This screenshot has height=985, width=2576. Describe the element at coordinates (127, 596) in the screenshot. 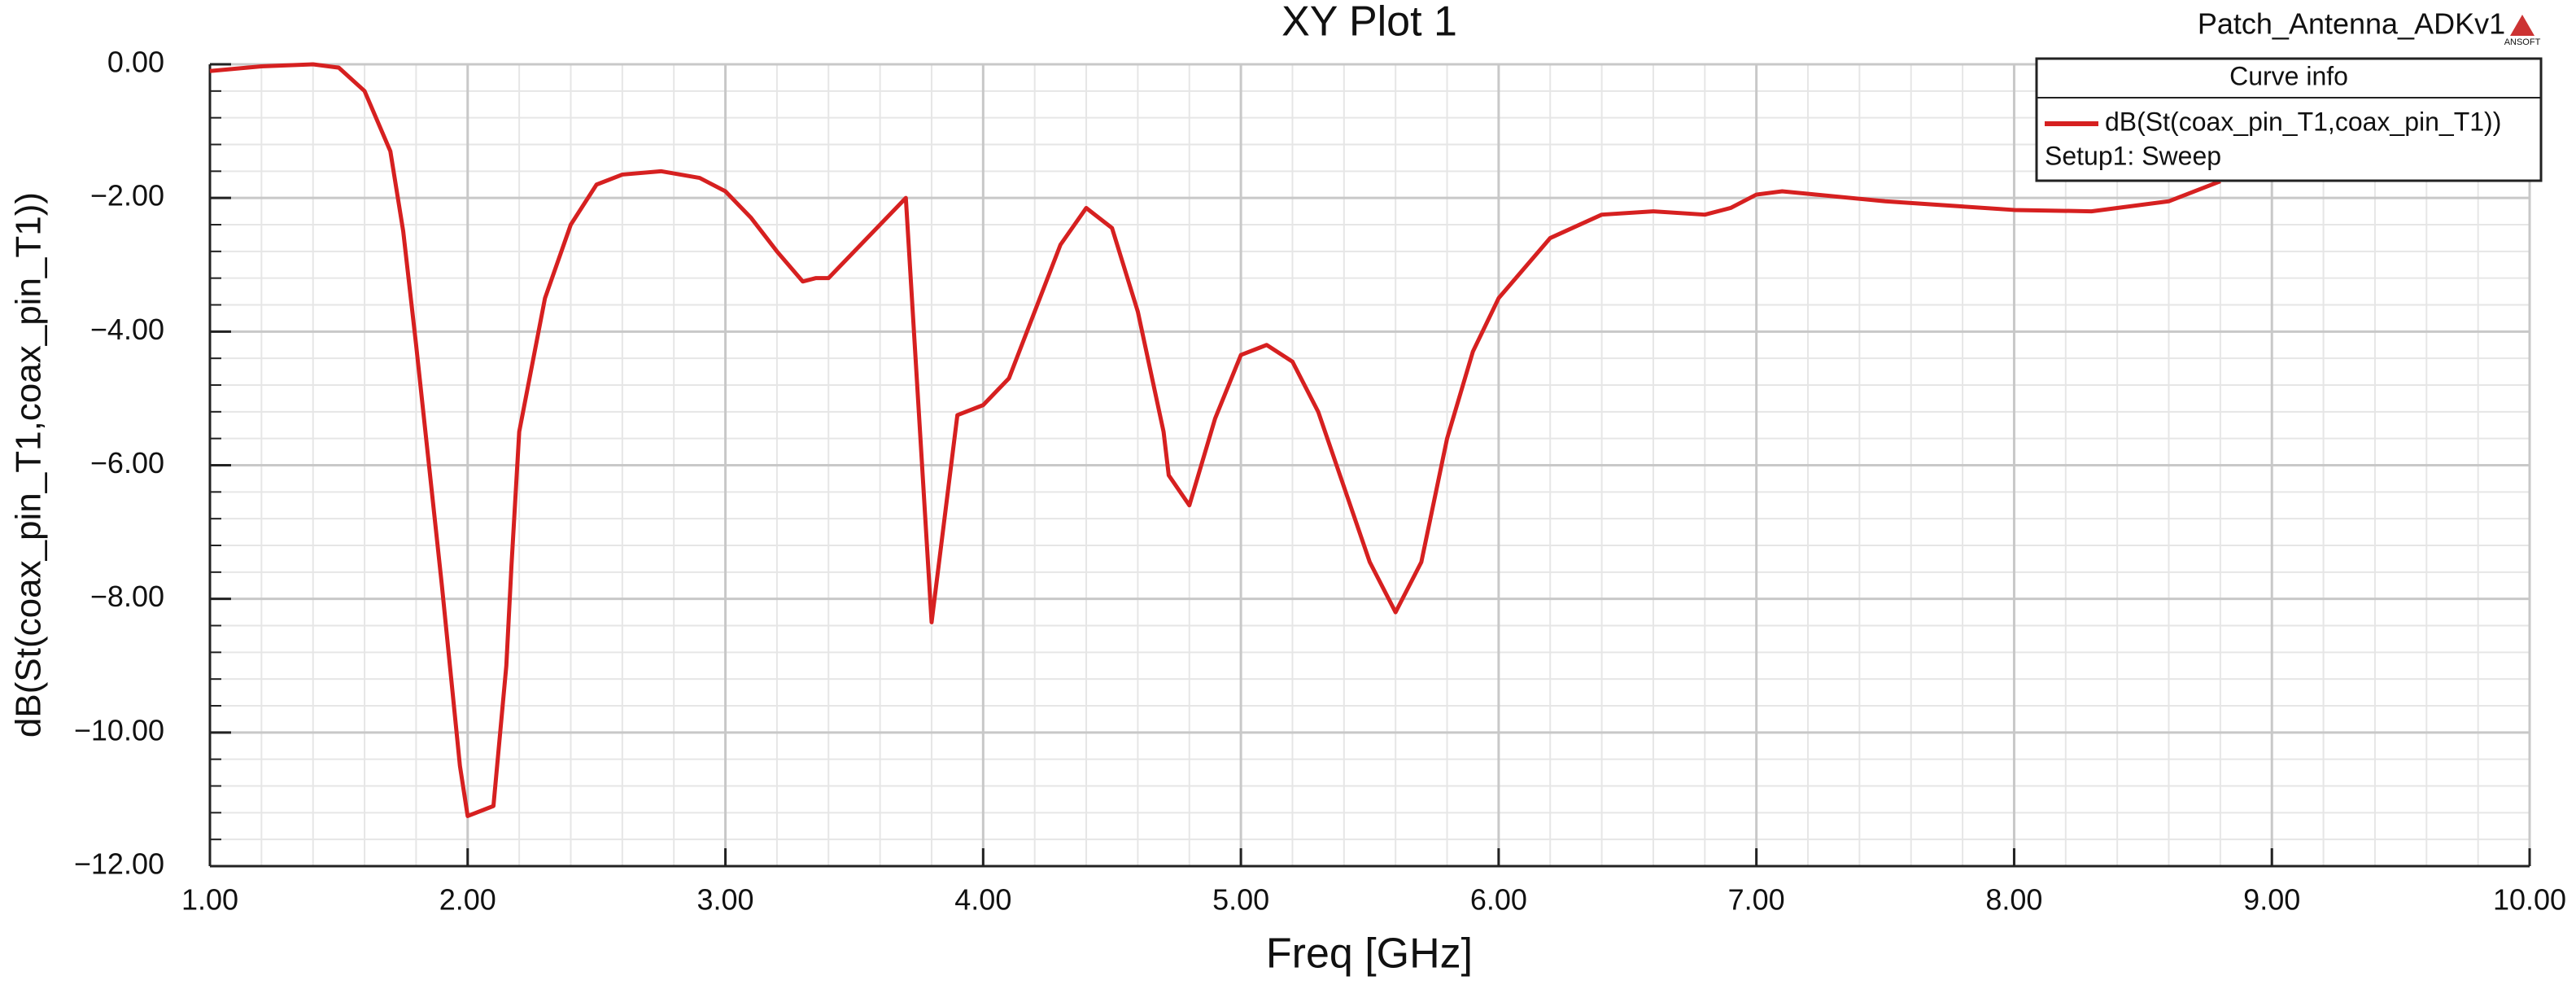

I see `y-tick-label: −8.00` at that location.